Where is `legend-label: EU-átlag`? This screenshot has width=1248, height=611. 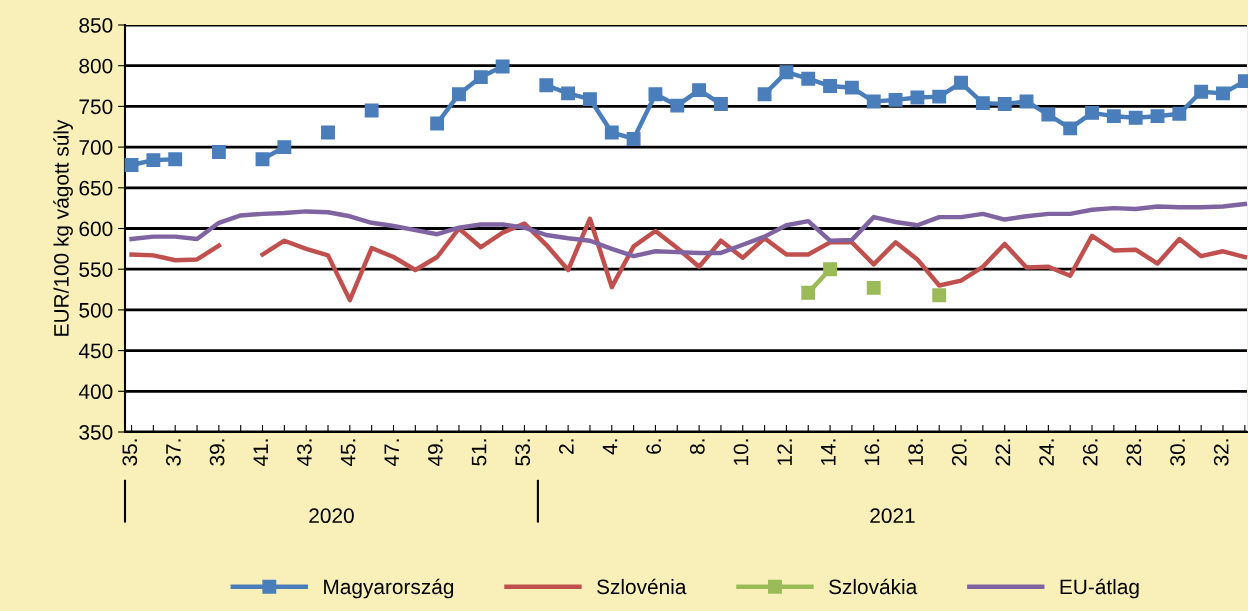
legend-label: EU-átlag is located at coordinates (1099, 588).